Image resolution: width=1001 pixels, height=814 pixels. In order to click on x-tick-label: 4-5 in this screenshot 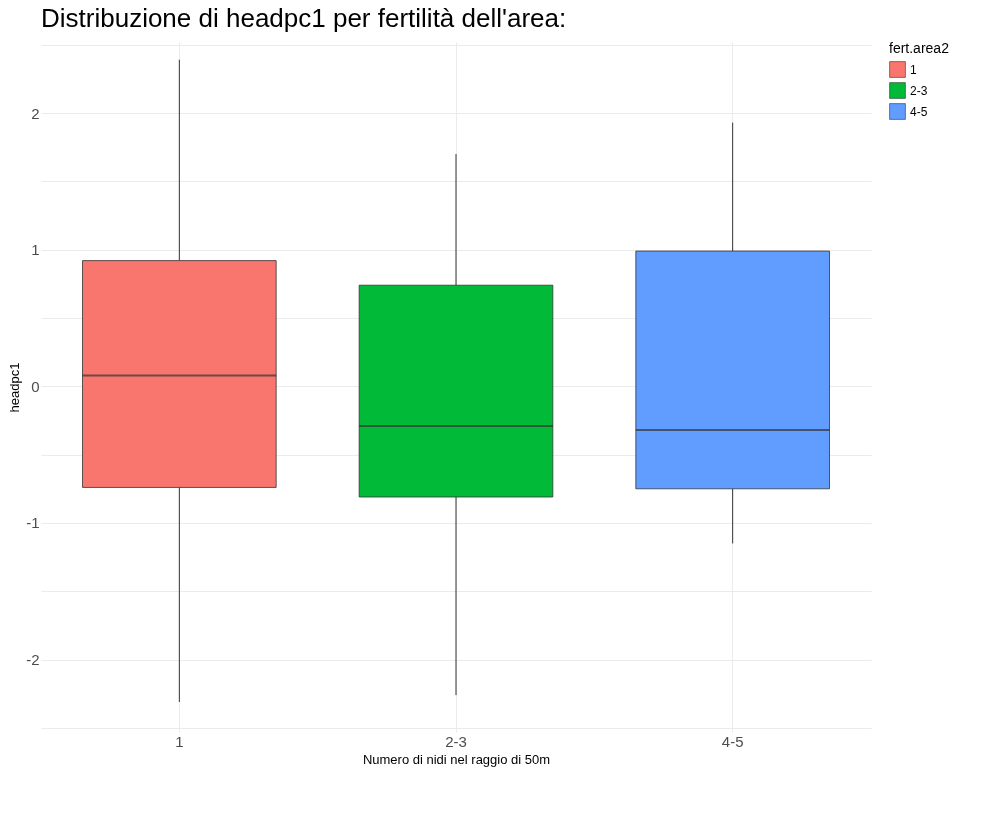, I will do `click(732, 741)`.